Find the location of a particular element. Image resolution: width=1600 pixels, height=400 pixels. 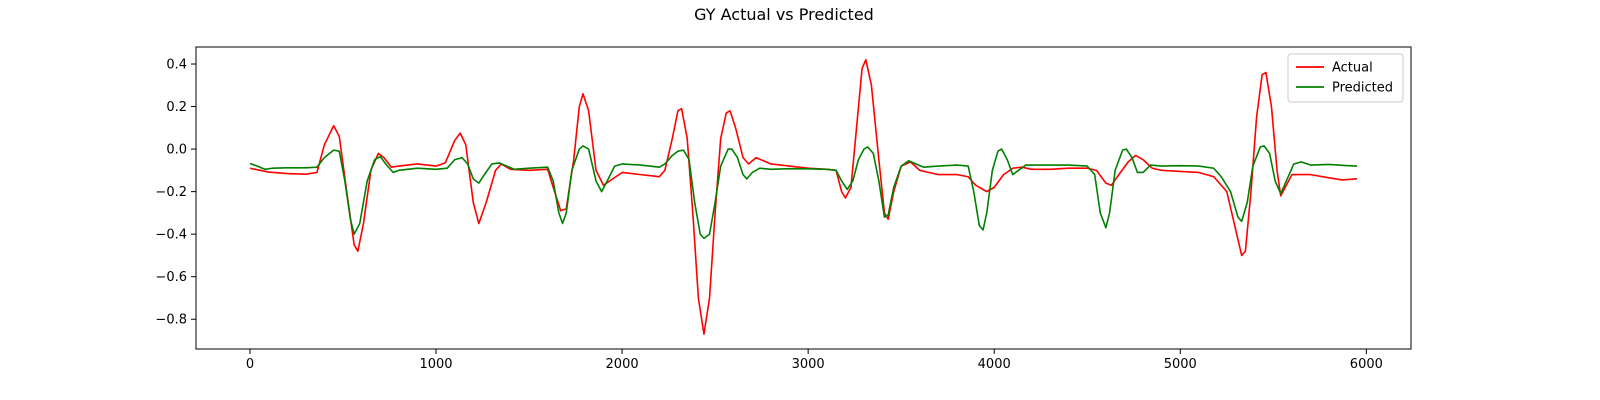

y-tick-label: −0.8 is located at coordinates (171, 320).